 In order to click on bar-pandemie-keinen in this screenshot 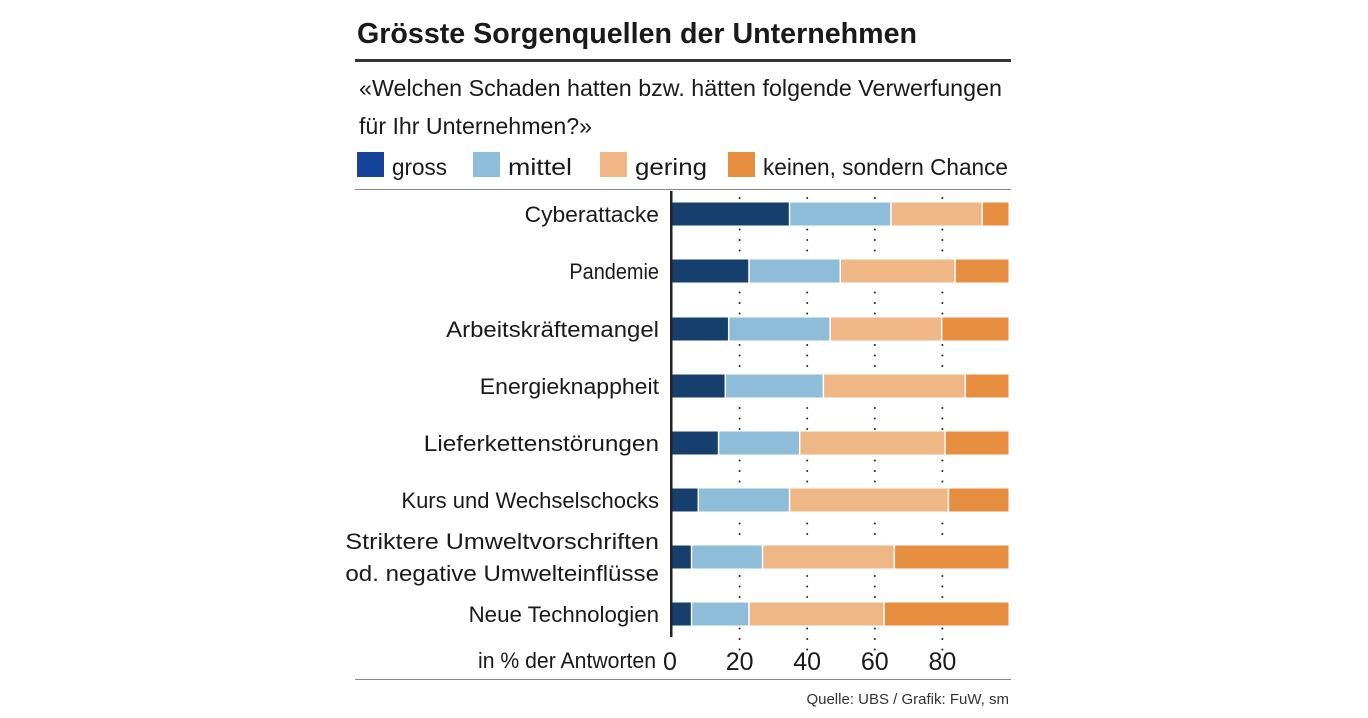, I will do `click(982, 271)`.